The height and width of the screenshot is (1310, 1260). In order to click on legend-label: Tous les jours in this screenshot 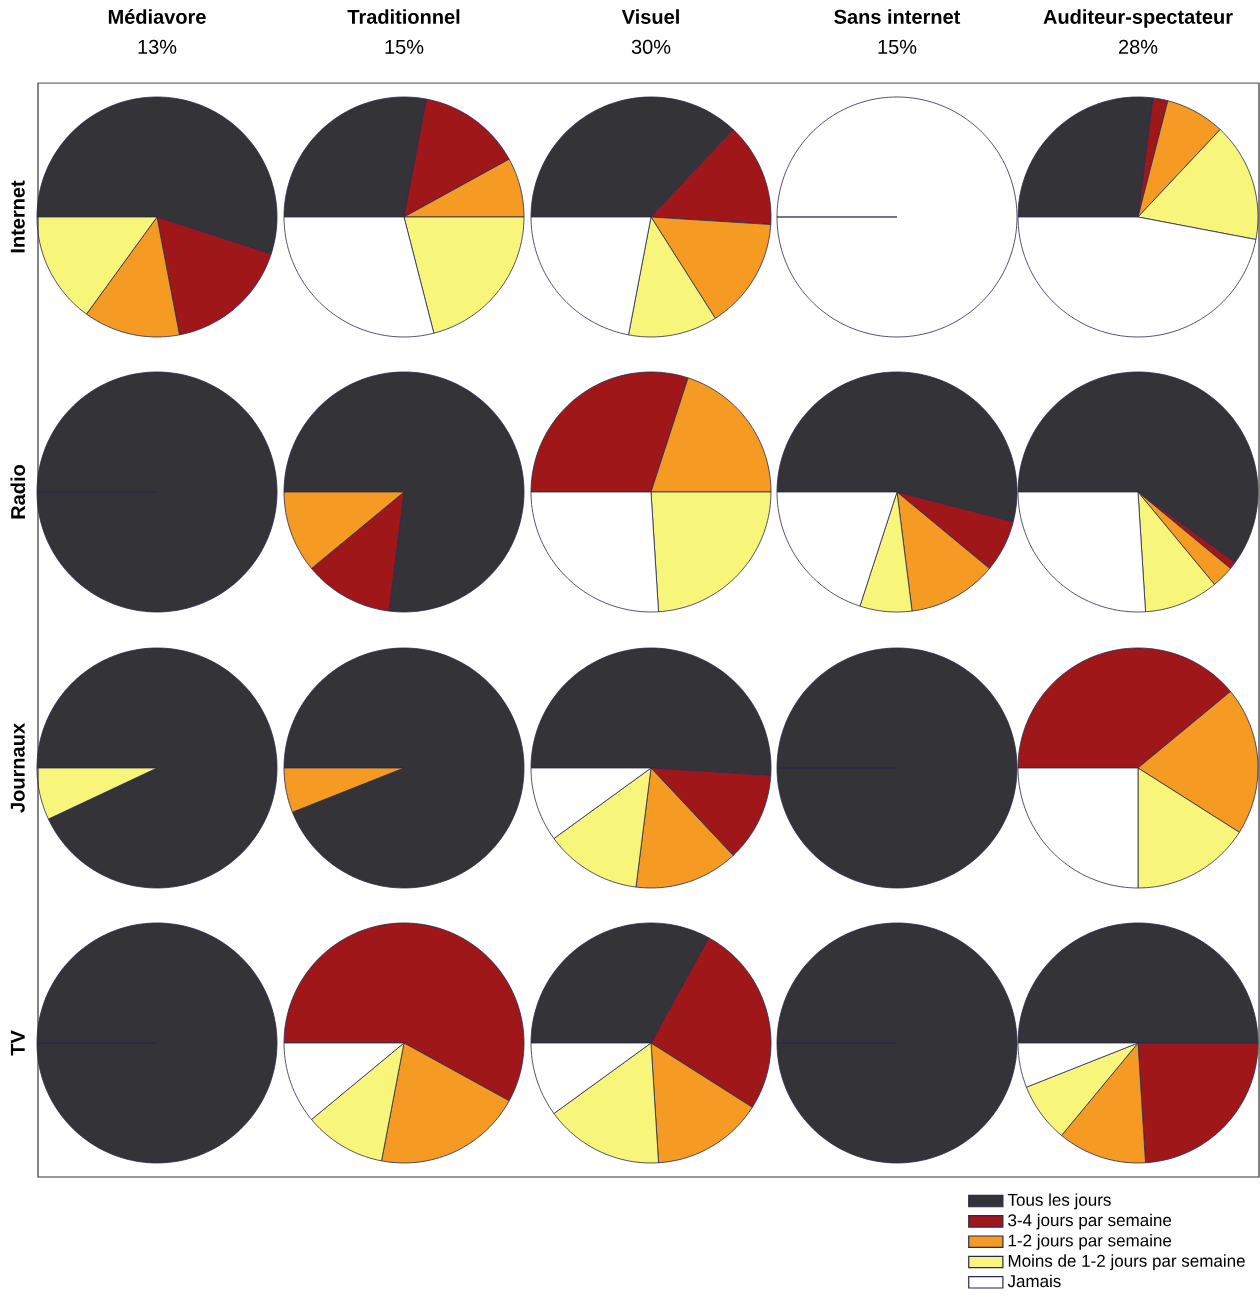, I will do `click(1059, 1201)`.